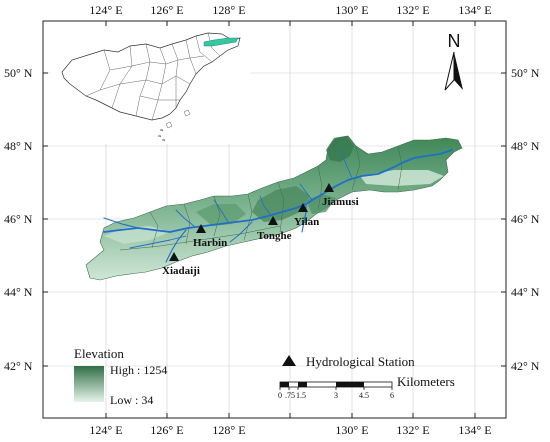 This screenshot has height=442, width=550. Describe the element at coordinates (166, 10) in the screenshot. I see `top-lon-label: 126° E` at that location.